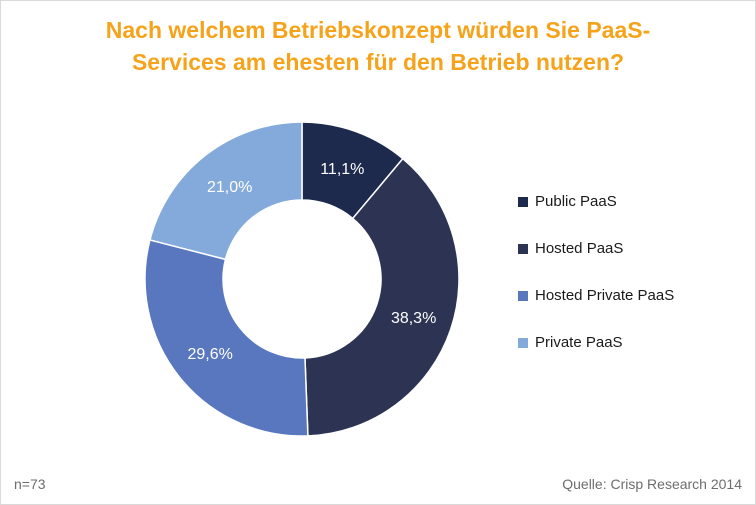 The image size is (756, 505). I want to click on legend-swatch-private-paas, so click(523, 342).